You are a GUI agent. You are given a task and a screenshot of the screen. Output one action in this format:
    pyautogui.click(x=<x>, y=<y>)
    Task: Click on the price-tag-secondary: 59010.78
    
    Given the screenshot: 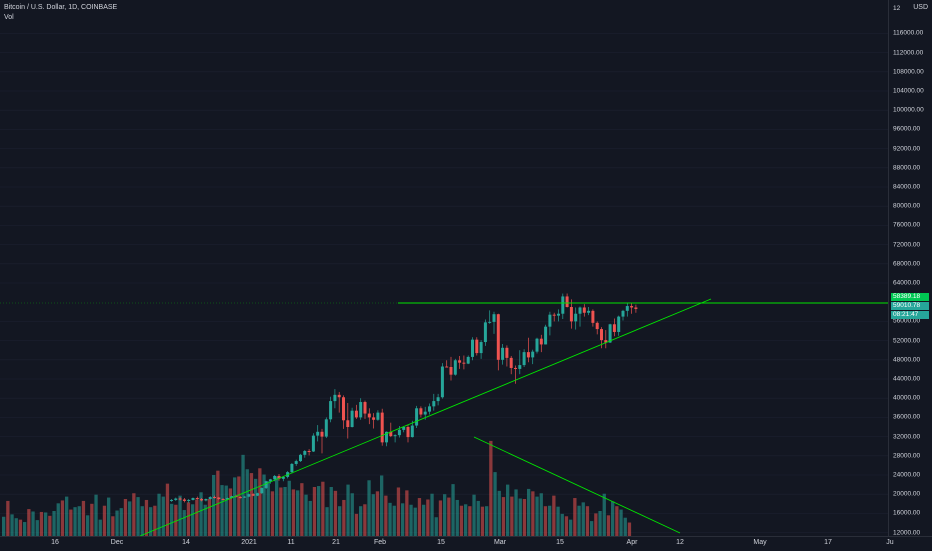 What is the action you would take?
    pyautogui.click(x=910, y=306)
    